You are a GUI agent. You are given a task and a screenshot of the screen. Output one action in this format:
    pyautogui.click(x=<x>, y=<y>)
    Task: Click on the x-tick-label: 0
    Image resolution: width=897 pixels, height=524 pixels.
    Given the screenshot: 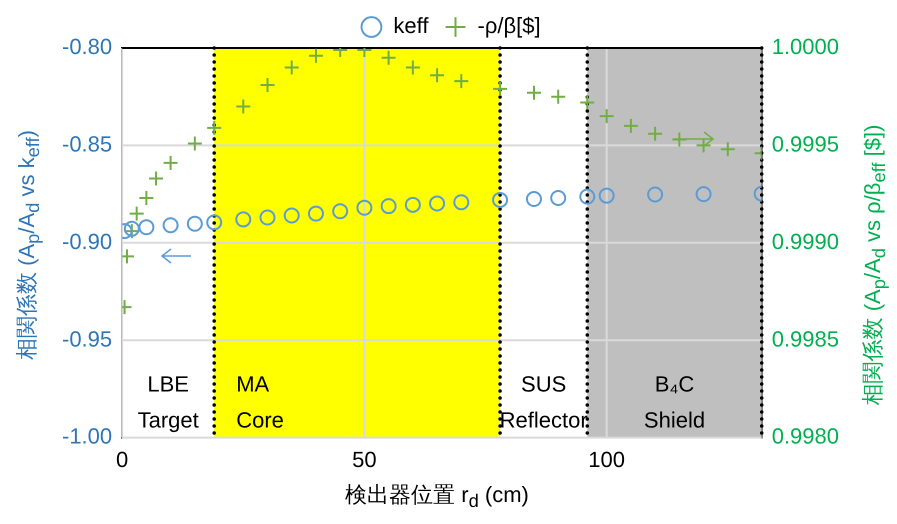 What is the action you would take?
    pyautogui.click(x=122, y=459)
    